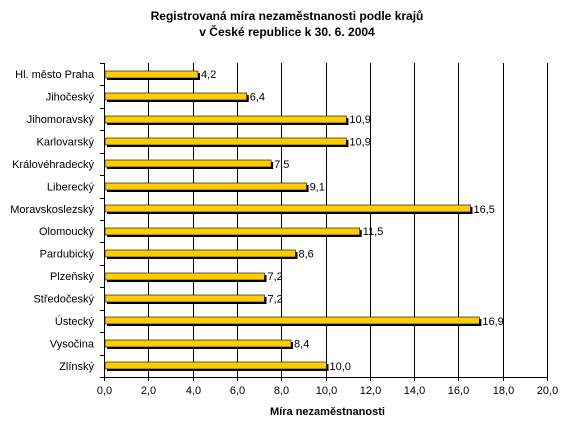  What do you see at coordinates (483, 210) in the screenshot?
I see `data-label: 16,5` at bounding box center [483, 210].